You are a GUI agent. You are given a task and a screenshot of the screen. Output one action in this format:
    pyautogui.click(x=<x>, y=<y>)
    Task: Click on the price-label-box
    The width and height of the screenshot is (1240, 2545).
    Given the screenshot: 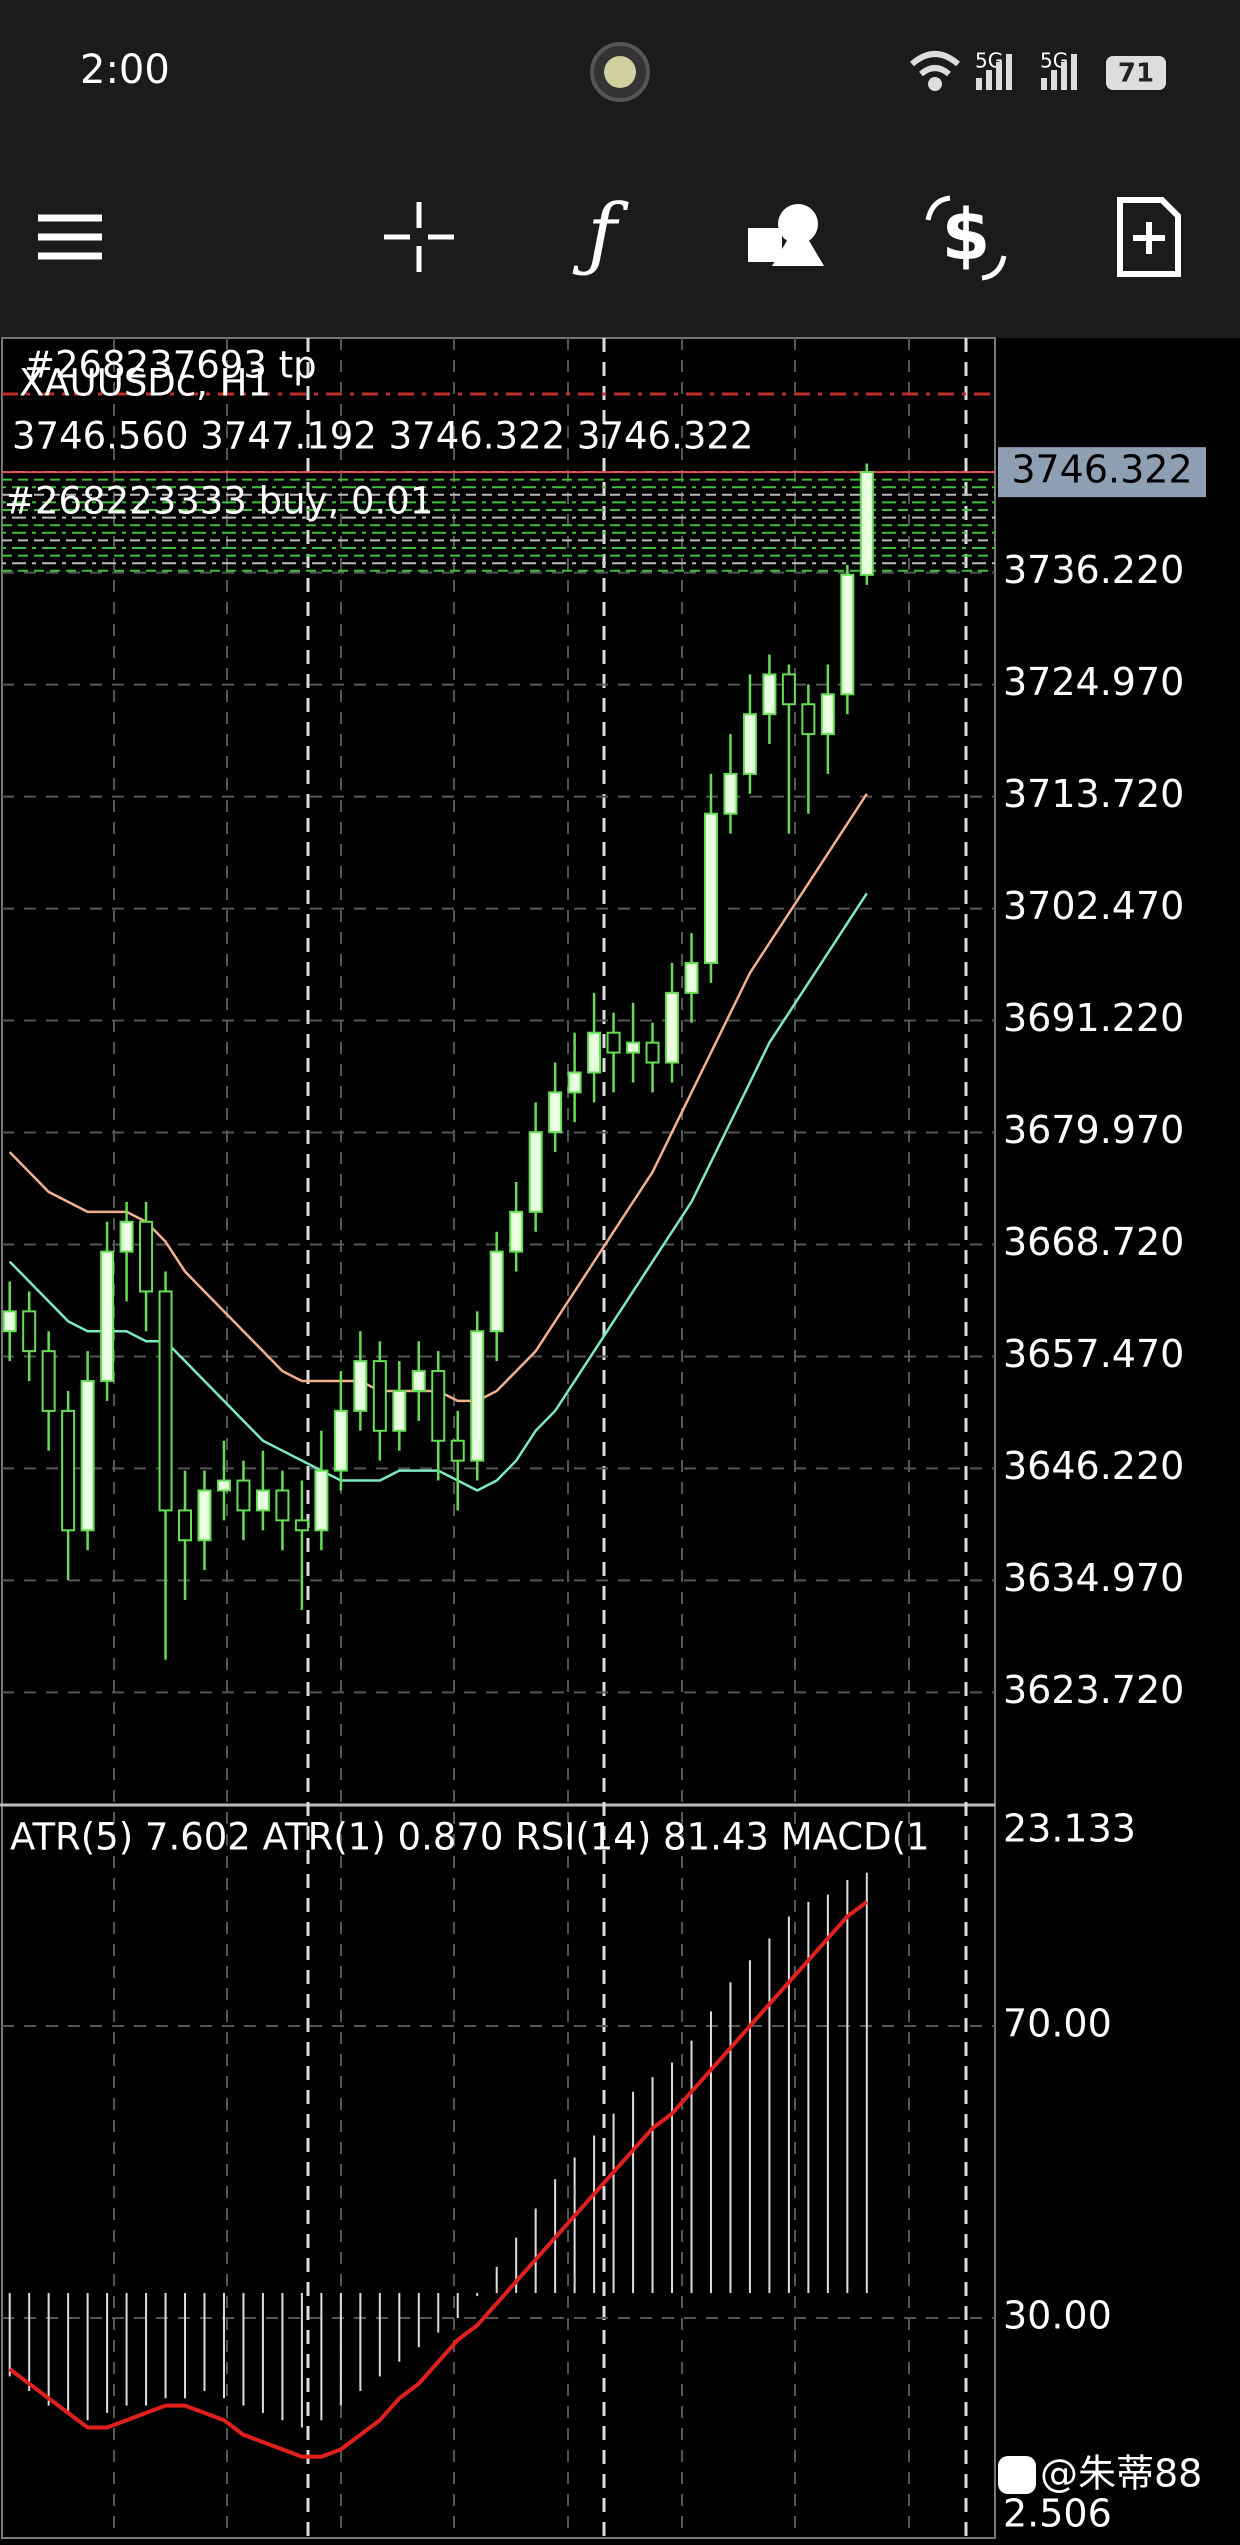 What is the action you would take?
    pyautogui.click(x=1102, y=472)
    